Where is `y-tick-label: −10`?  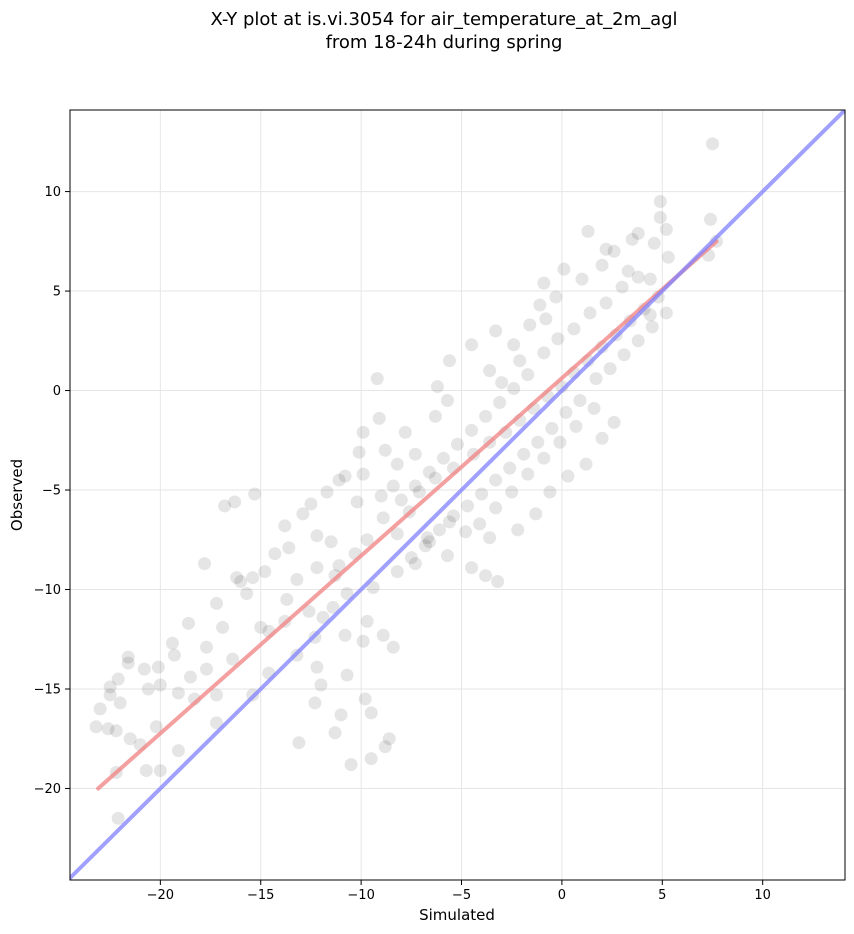 y-tick-label: −10 is located at coordinates (47, 590).